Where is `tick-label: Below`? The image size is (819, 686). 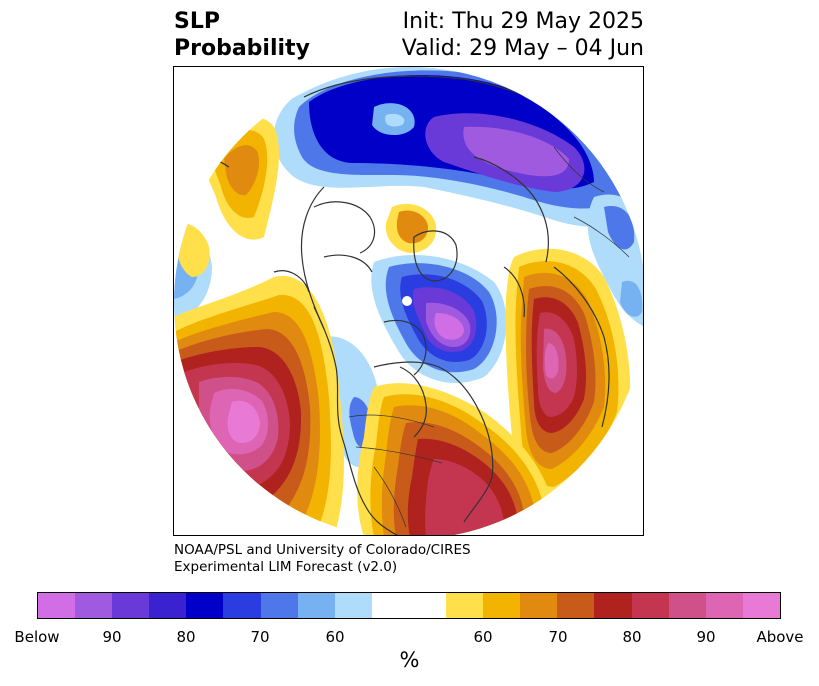 tick-label: Below is located at coordinates (37, 637).